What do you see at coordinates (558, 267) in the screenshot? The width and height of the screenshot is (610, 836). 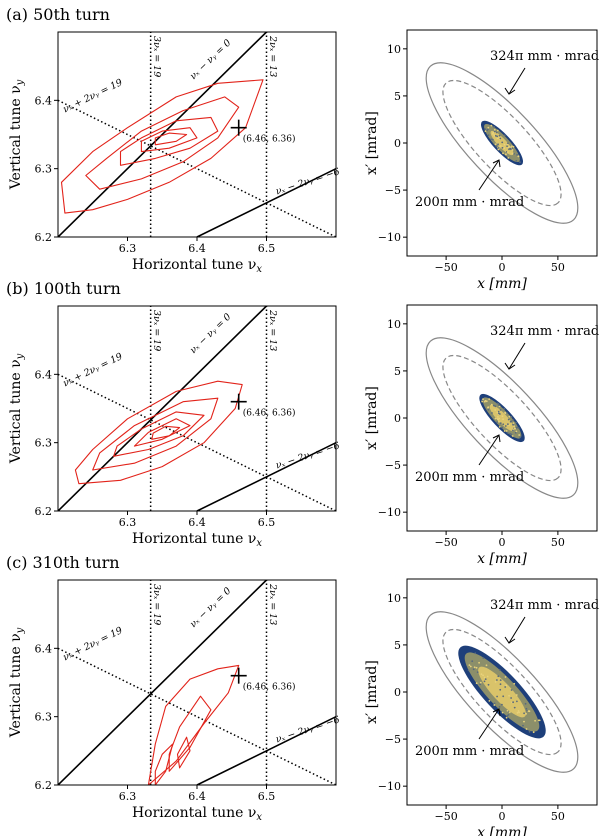 I see `x-tick-label: 50` at bounding box center [558, 267].